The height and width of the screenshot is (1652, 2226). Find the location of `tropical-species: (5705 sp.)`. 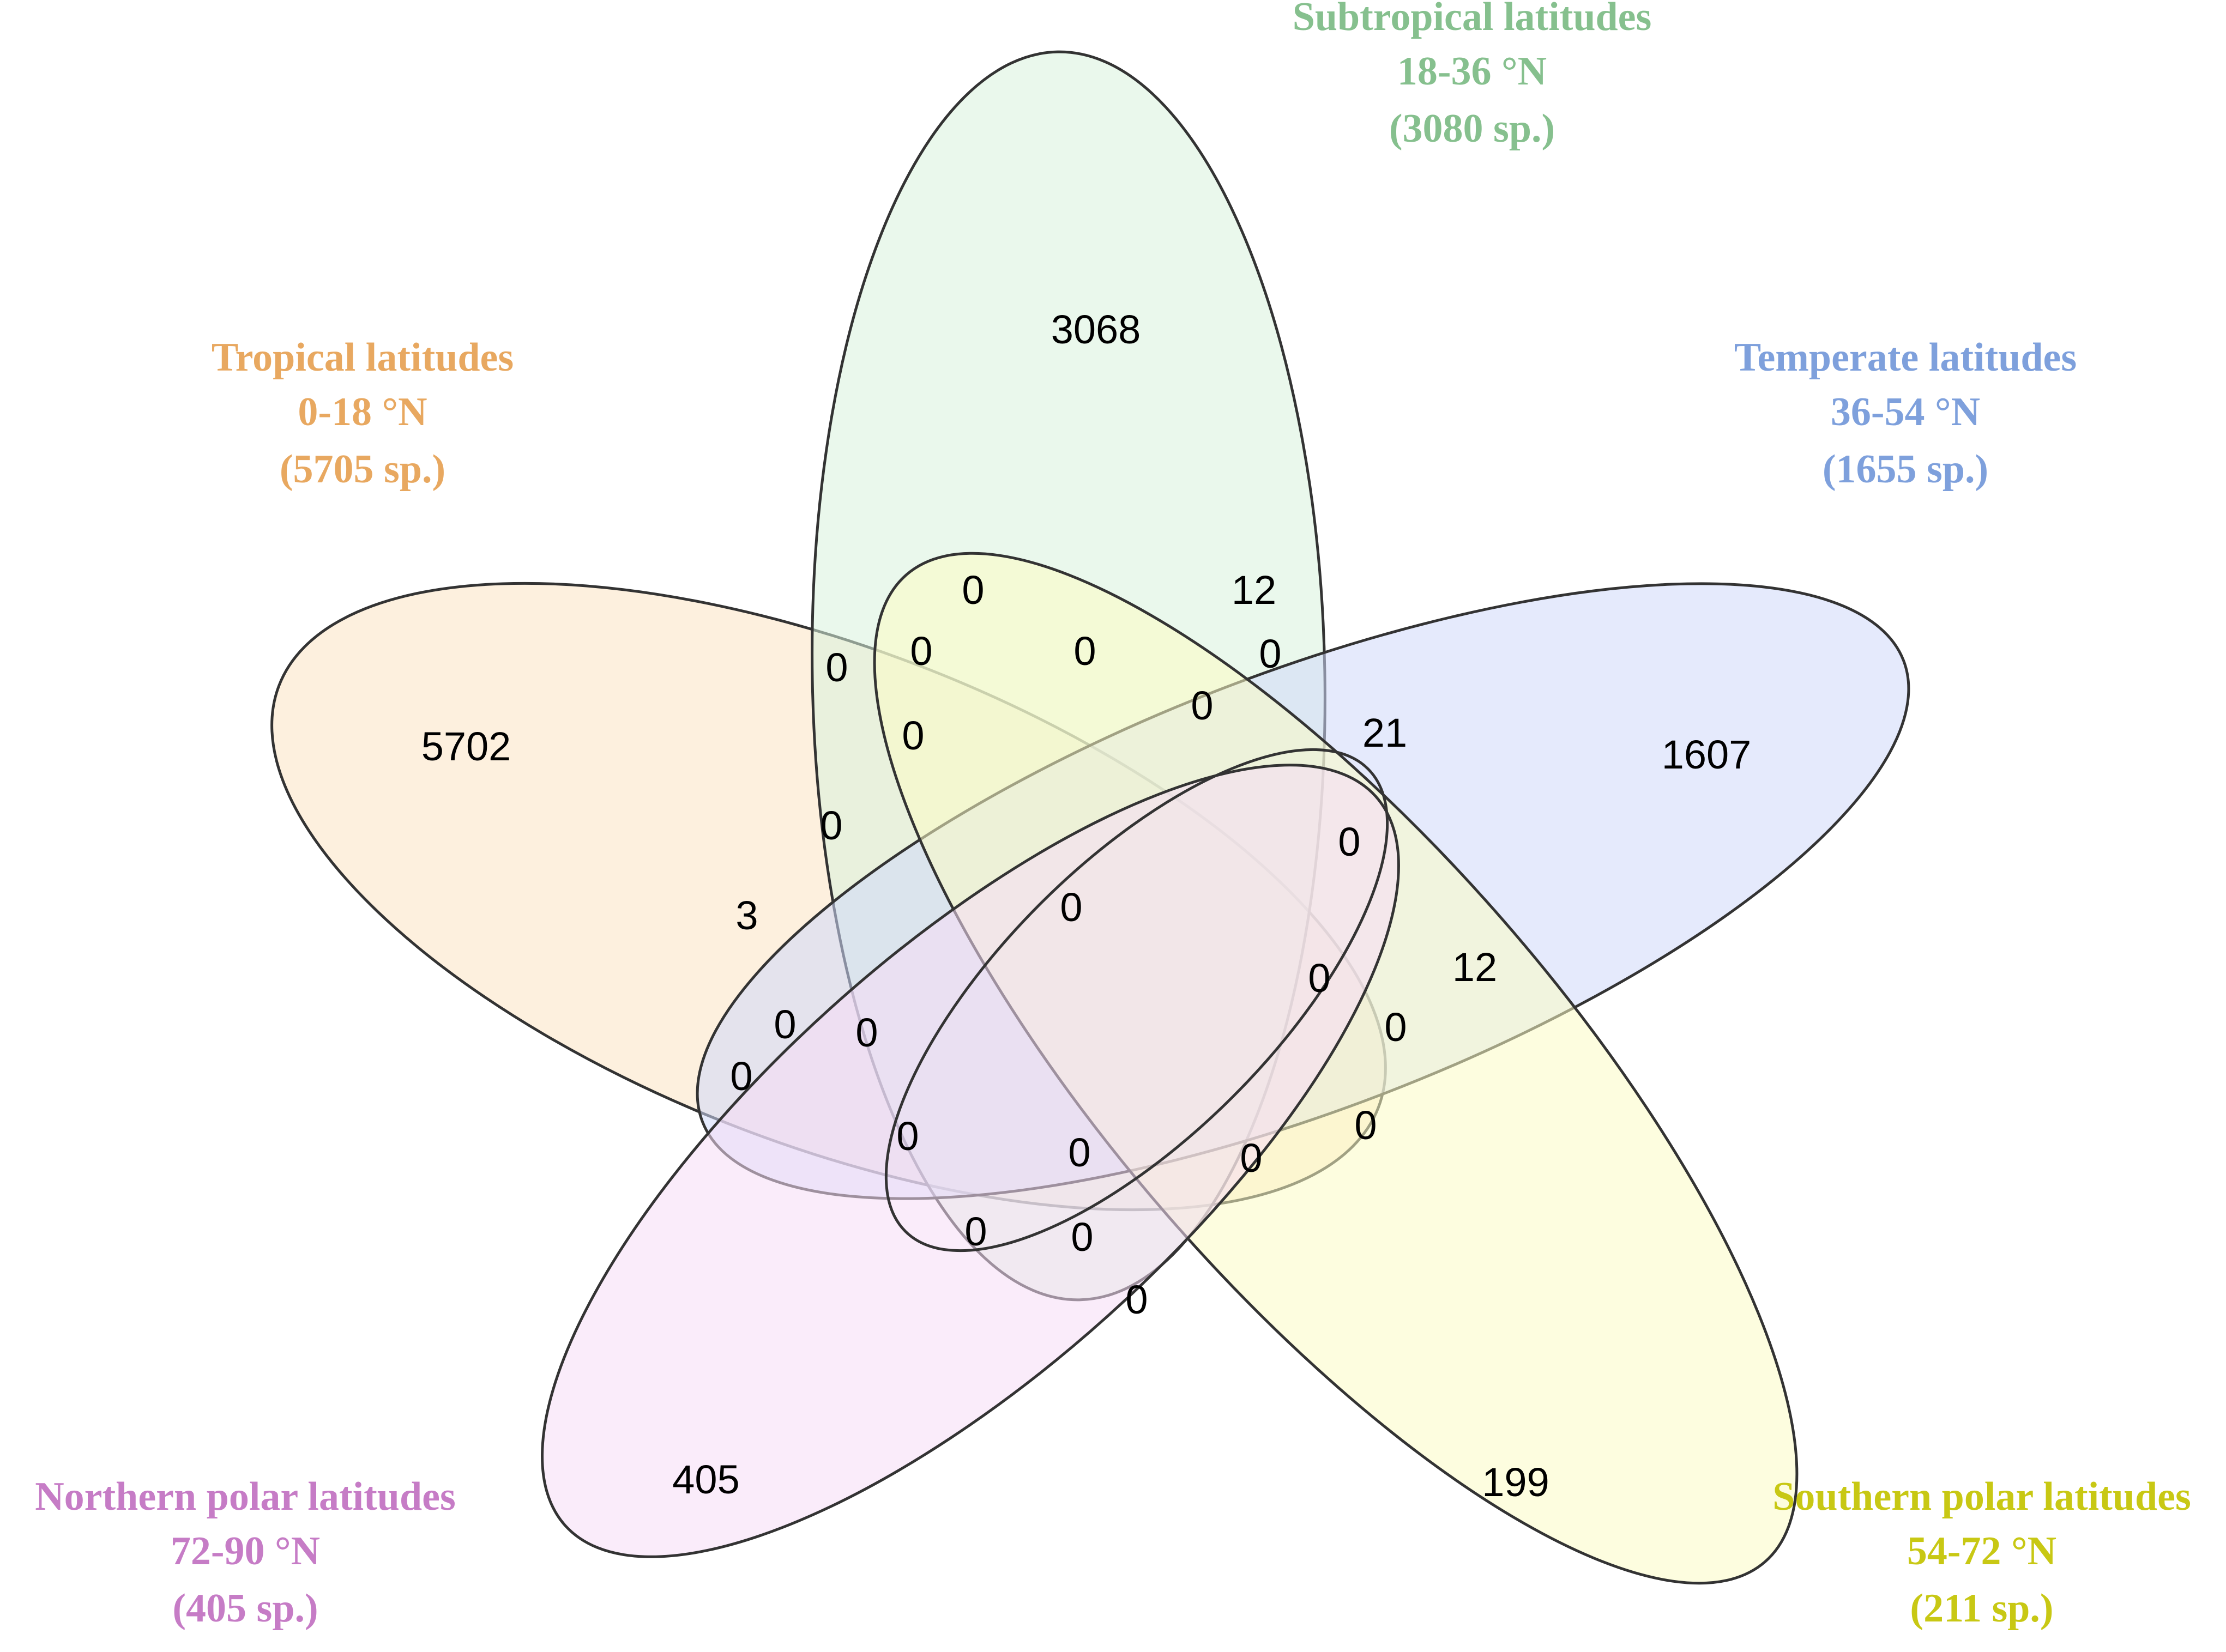

tropical-species: (5705 sp.) is located at coordinates (362, 469).